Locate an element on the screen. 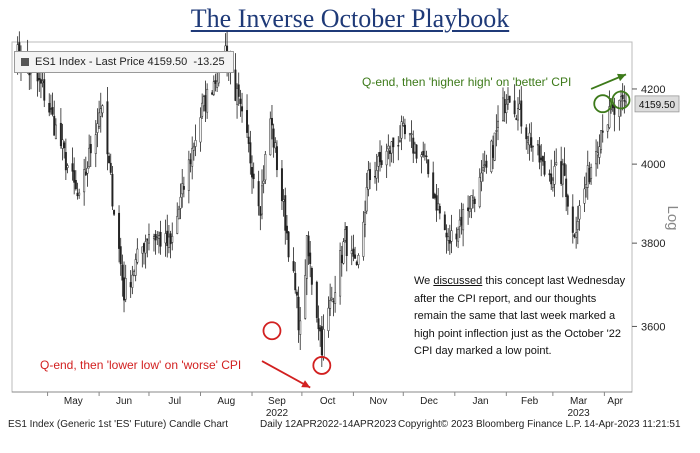  y-scale-label: Log is located at coordinates (672, 217).